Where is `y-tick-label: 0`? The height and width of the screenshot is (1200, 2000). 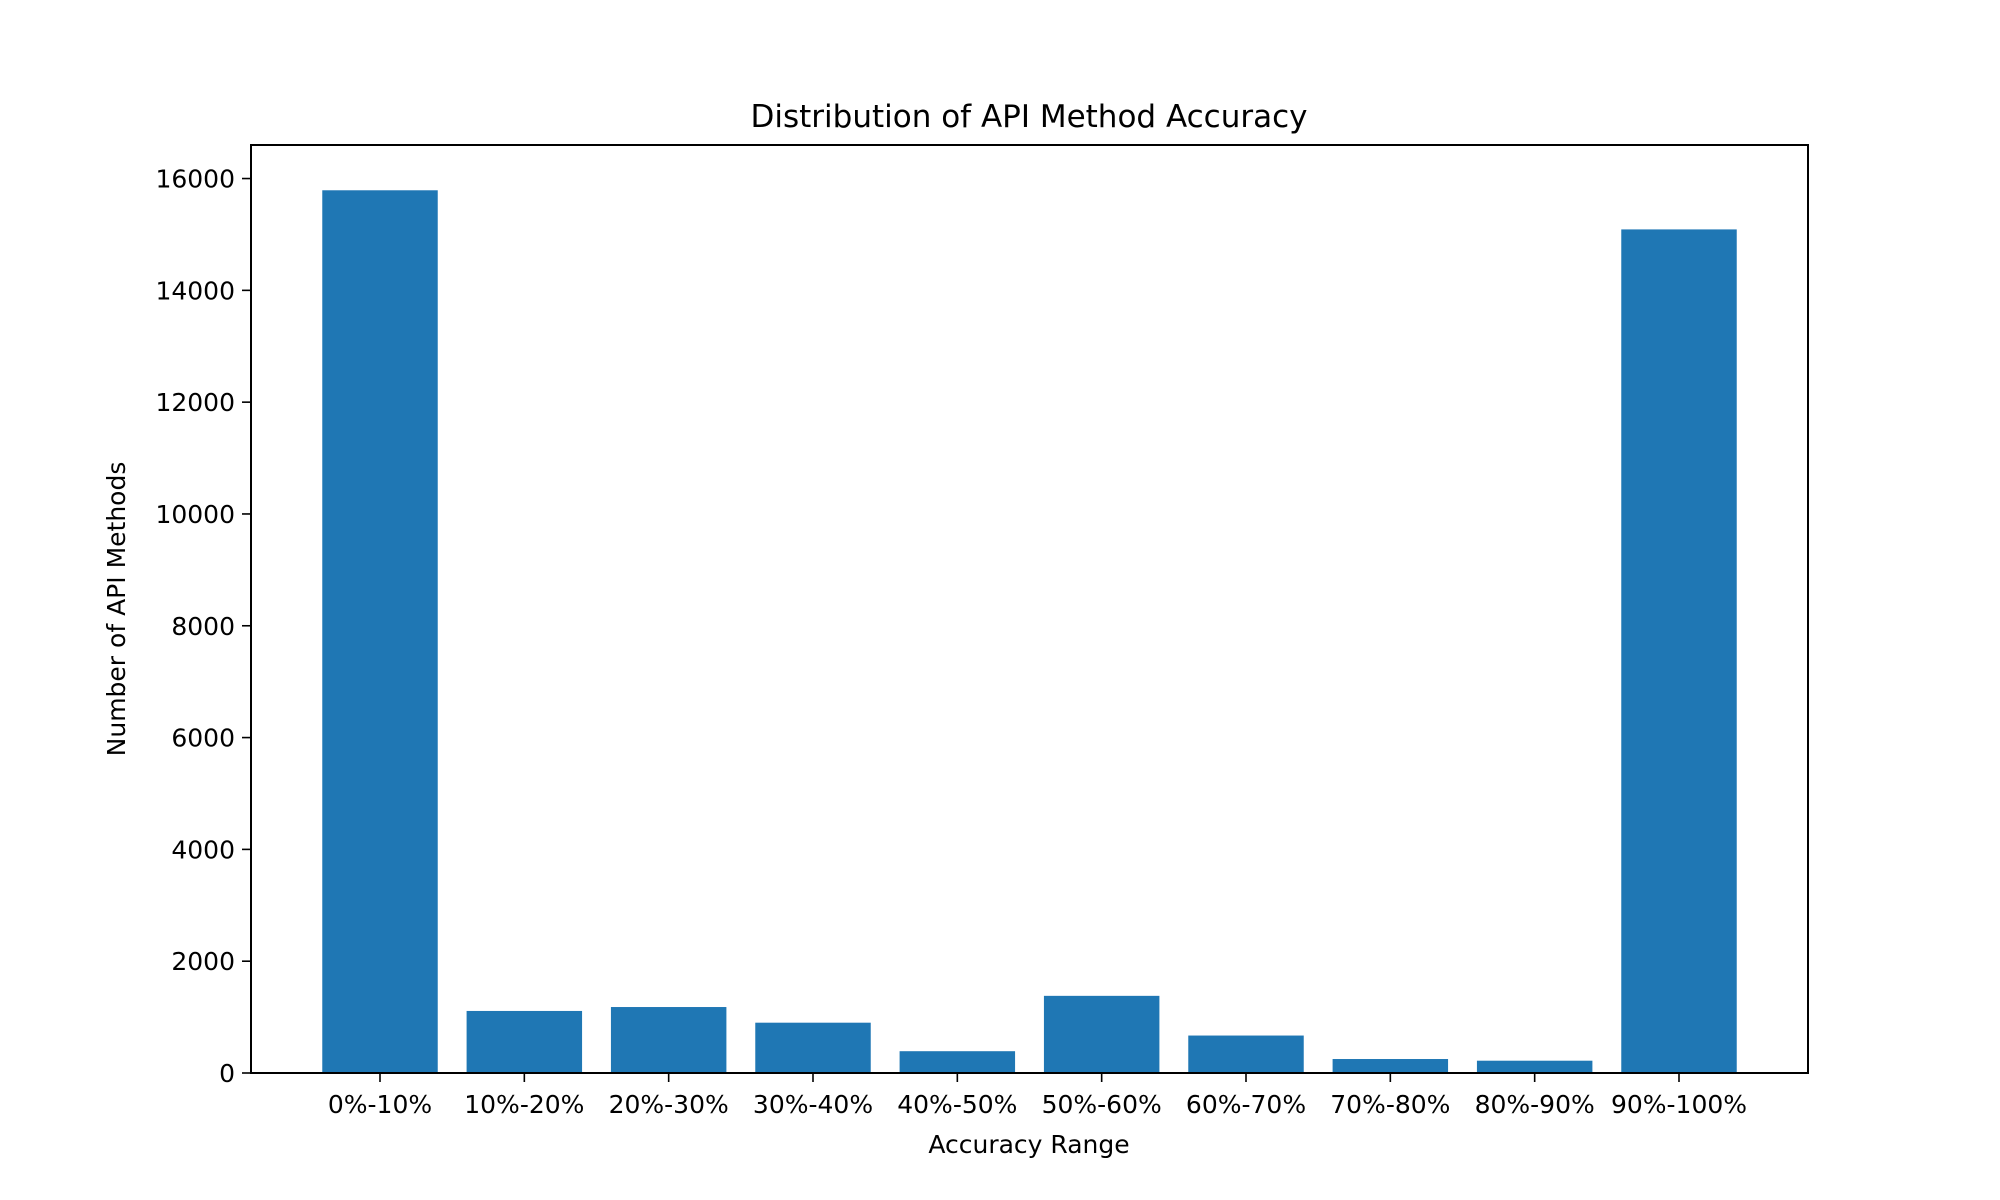
y-tick-label: 0 is located at coordinates (227, 1073).